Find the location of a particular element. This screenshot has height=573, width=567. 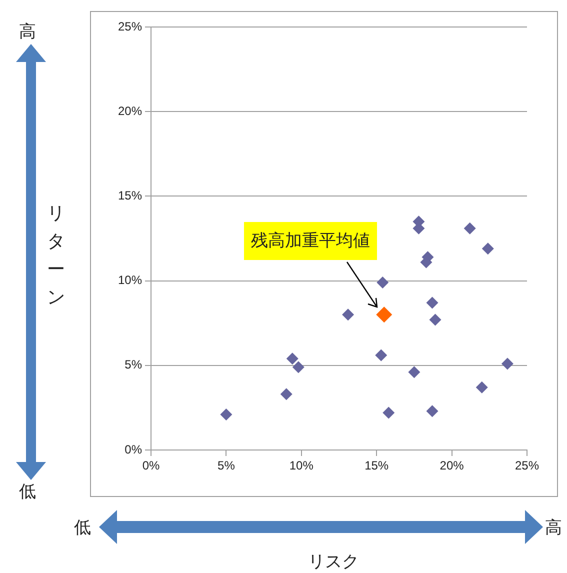

y-tick-label: 20% is located at coordinates (130, 111).